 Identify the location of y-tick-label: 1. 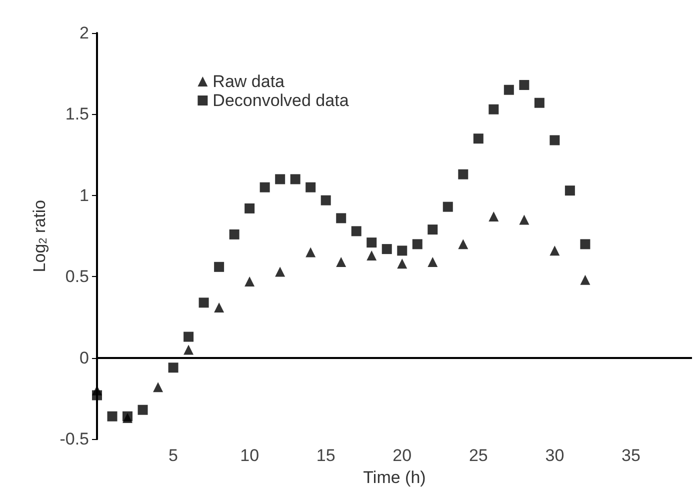
(84, 195).